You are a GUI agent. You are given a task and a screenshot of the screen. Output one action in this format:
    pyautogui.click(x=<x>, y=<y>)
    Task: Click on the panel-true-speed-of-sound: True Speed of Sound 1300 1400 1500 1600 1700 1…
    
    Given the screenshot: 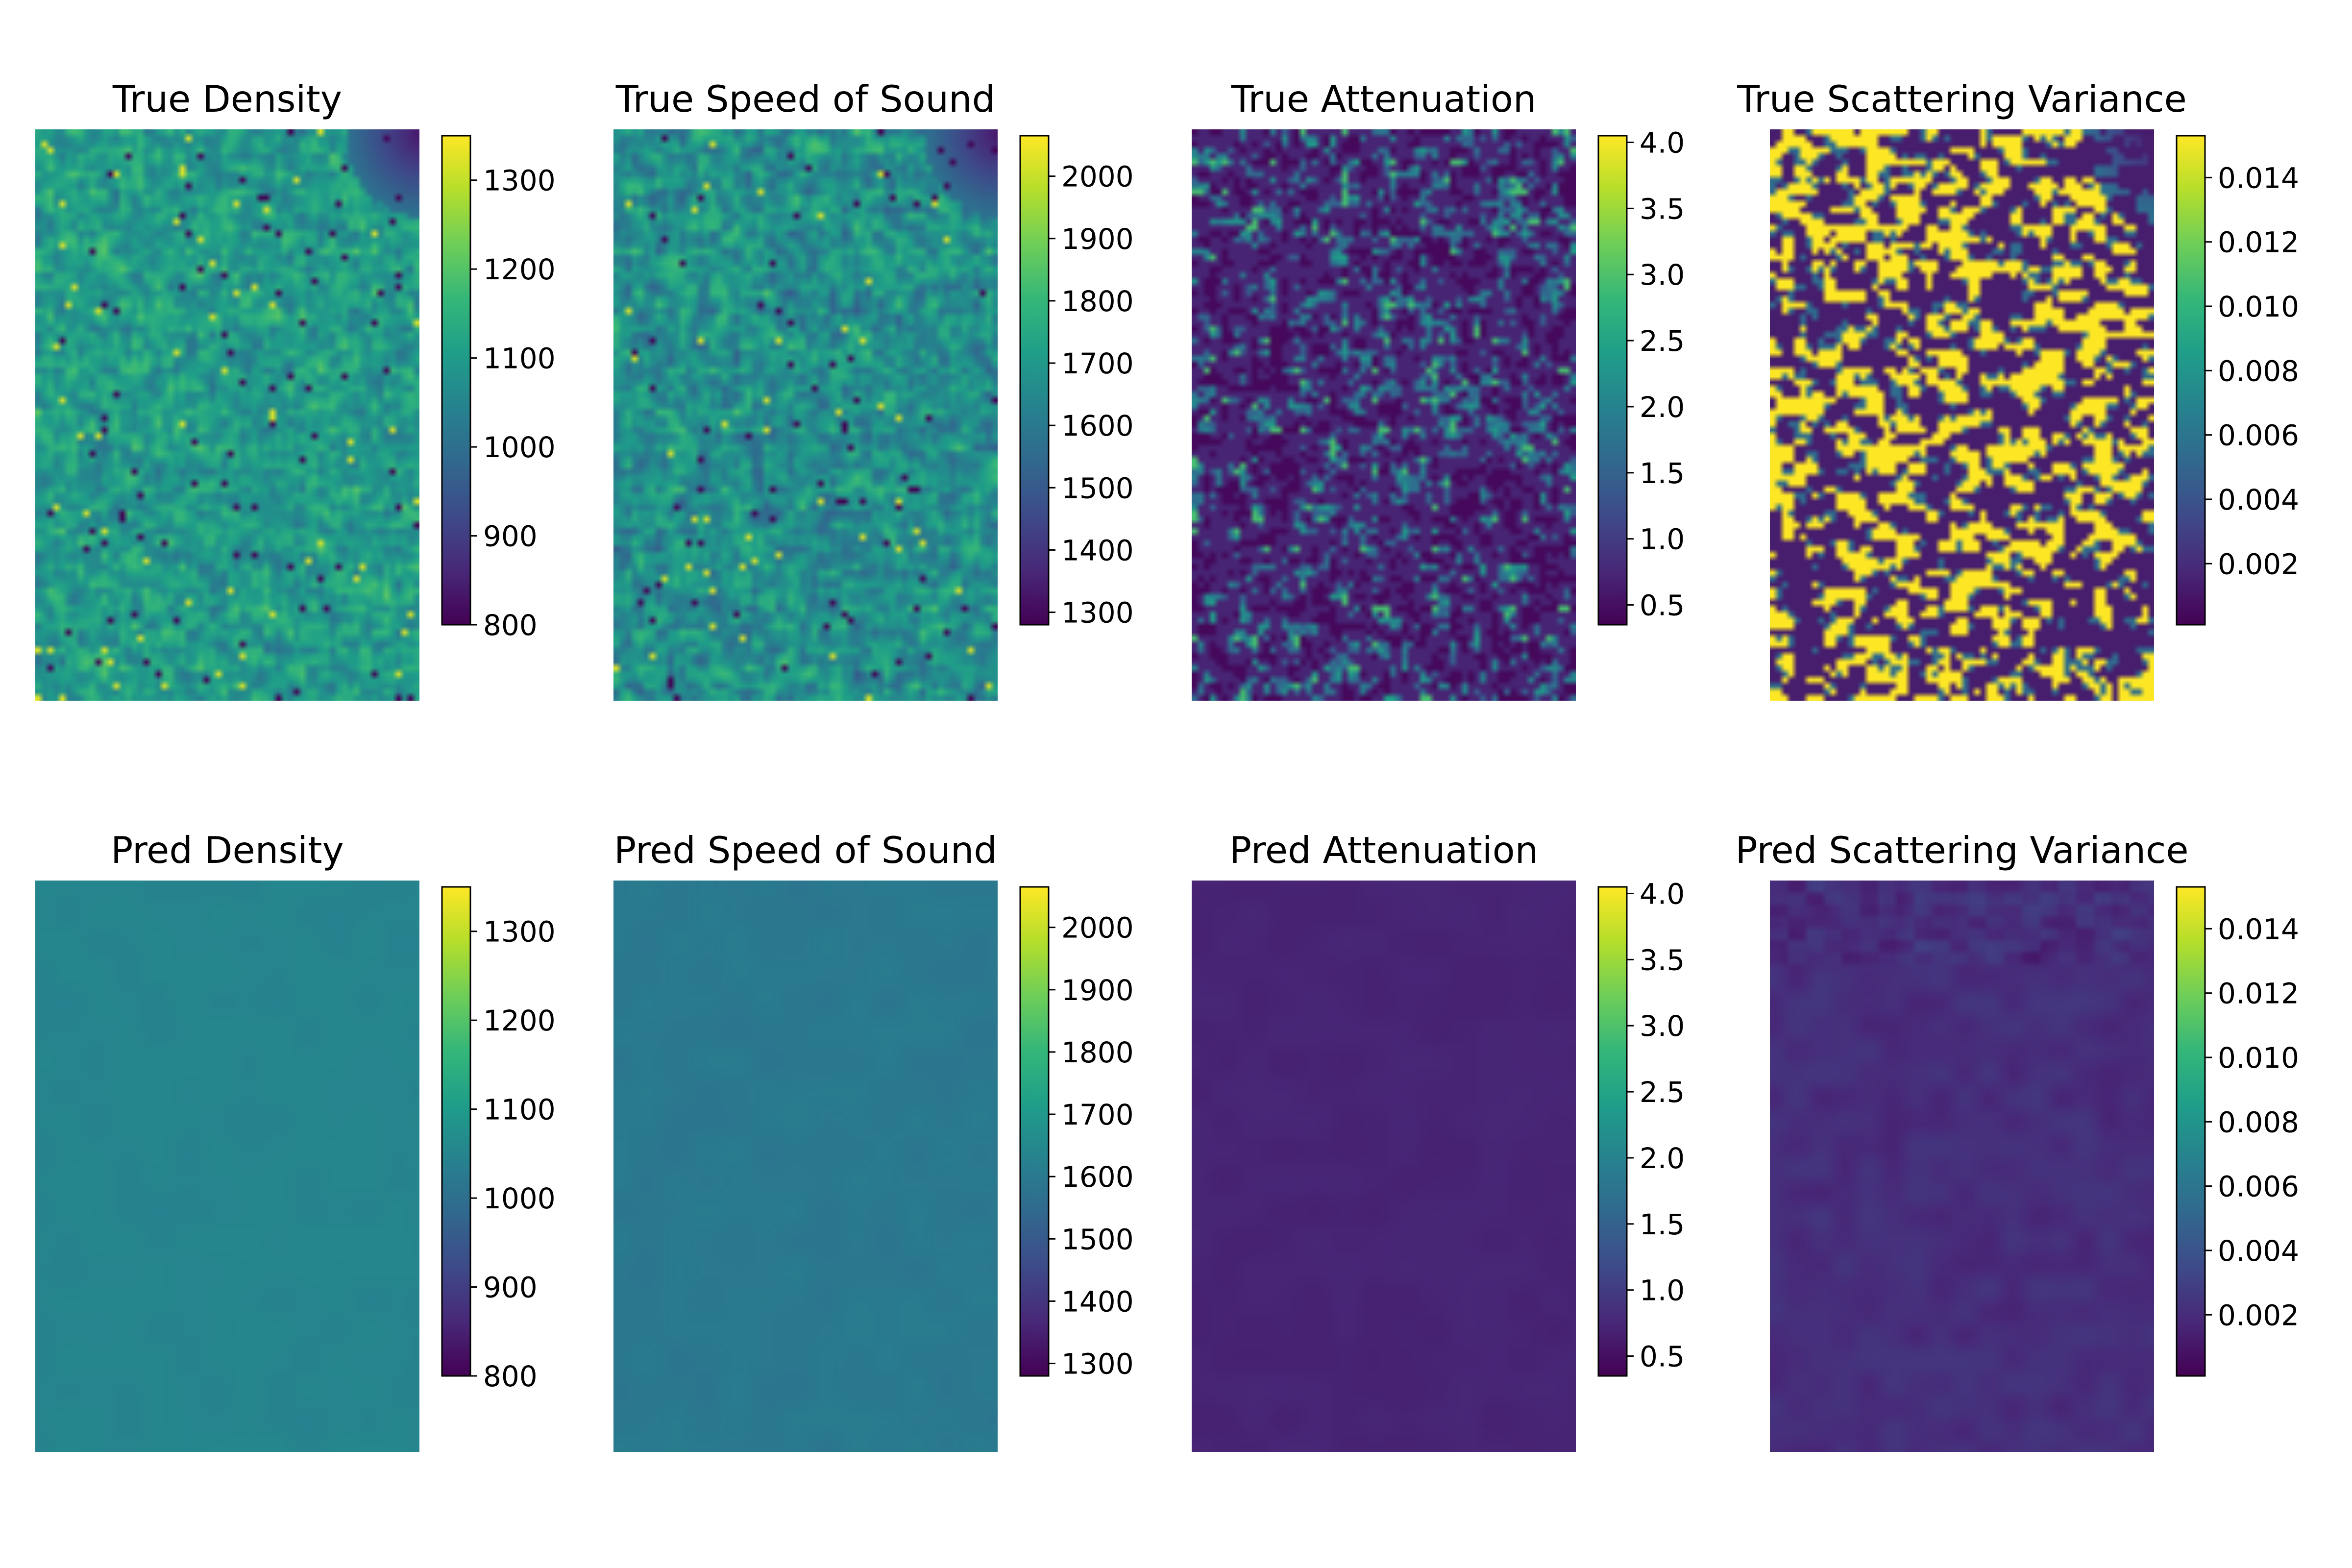 What is the action you would take?
    pyautogui.click(x=873, y=389)
    